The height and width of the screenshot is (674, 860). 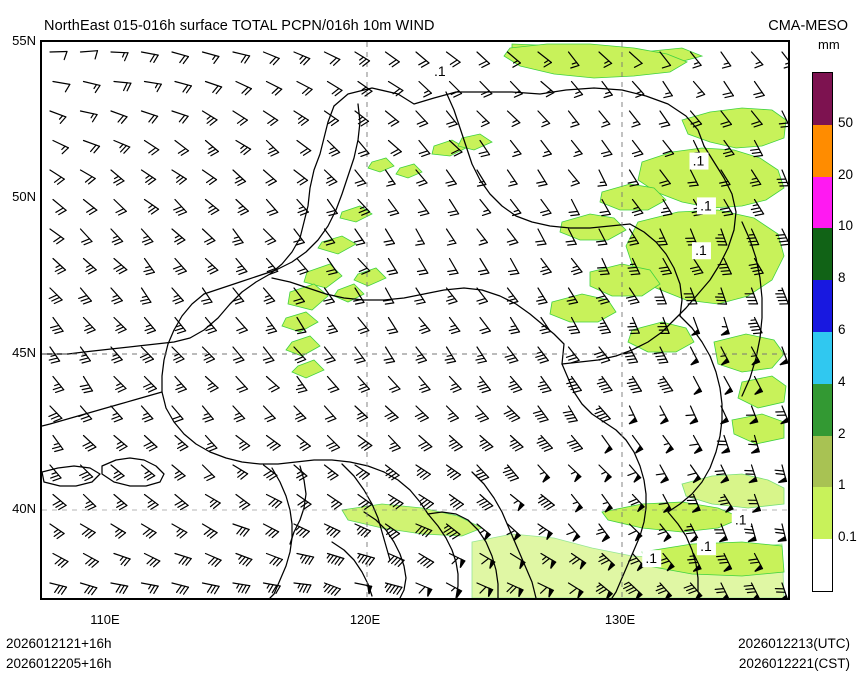 I want to click on model-label: CMA-MESO, so click(x=808, y=26).